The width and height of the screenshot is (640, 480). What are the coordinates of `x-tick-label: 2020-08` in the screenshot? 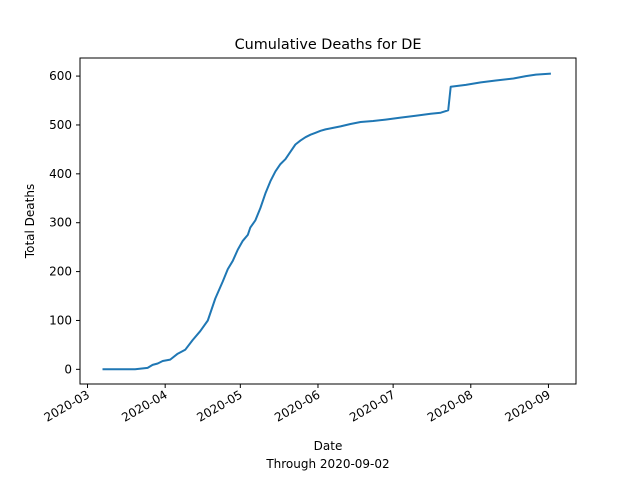 It's located at (450, 405).